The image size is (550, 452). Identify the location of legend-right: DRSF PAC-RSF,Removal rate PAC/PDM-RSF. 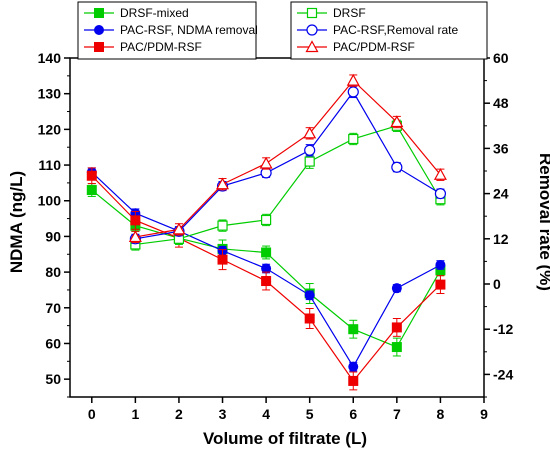
(389, 30).